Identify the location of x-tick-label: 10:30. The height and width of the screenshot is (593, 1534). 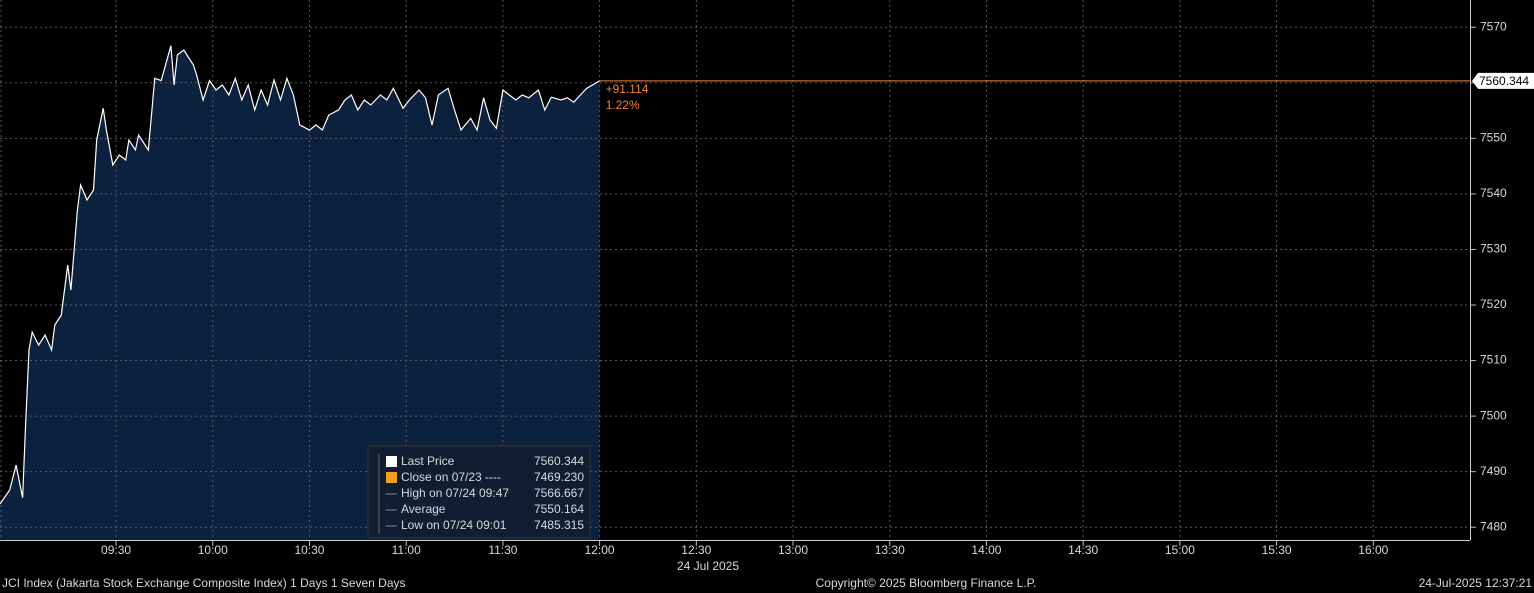
(309, 550).